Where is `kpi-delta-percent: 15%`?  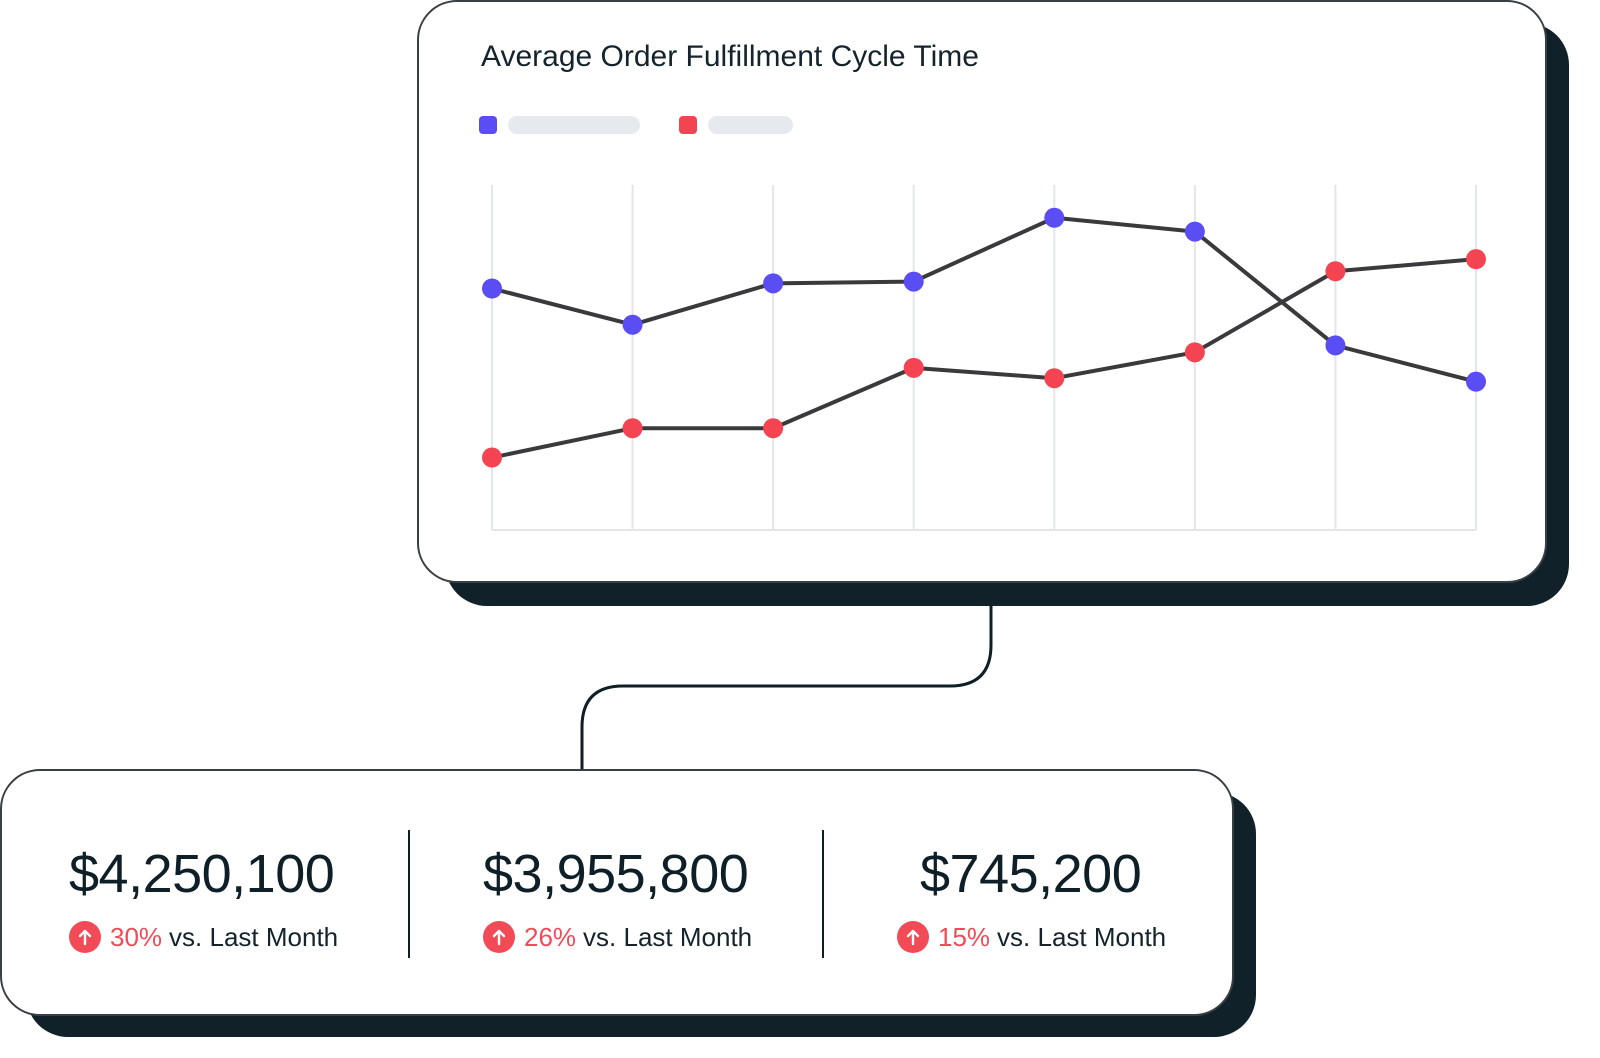 kpi-delta-percent: 15% is located at coordinates (964, 936).